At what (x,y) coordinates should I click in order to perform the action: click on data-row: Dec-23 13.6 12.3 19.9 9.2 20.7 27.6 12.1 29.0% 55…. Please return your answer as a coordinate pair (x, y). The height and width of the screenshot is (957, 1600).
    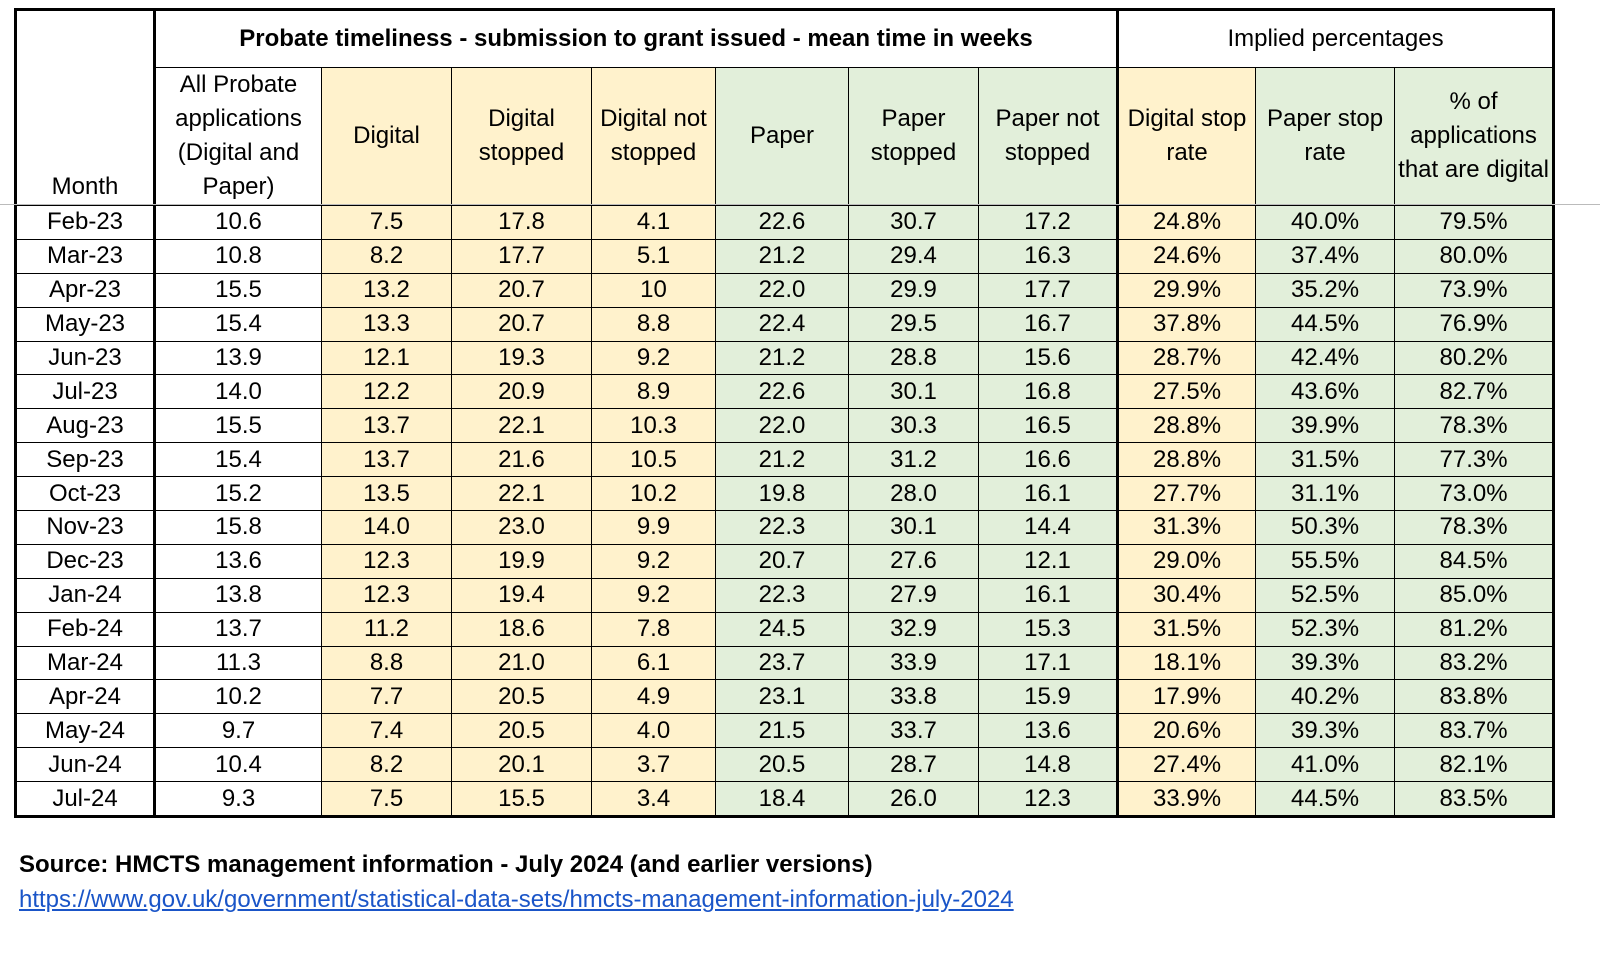
    Looking at the image, I should click on (785, 561).